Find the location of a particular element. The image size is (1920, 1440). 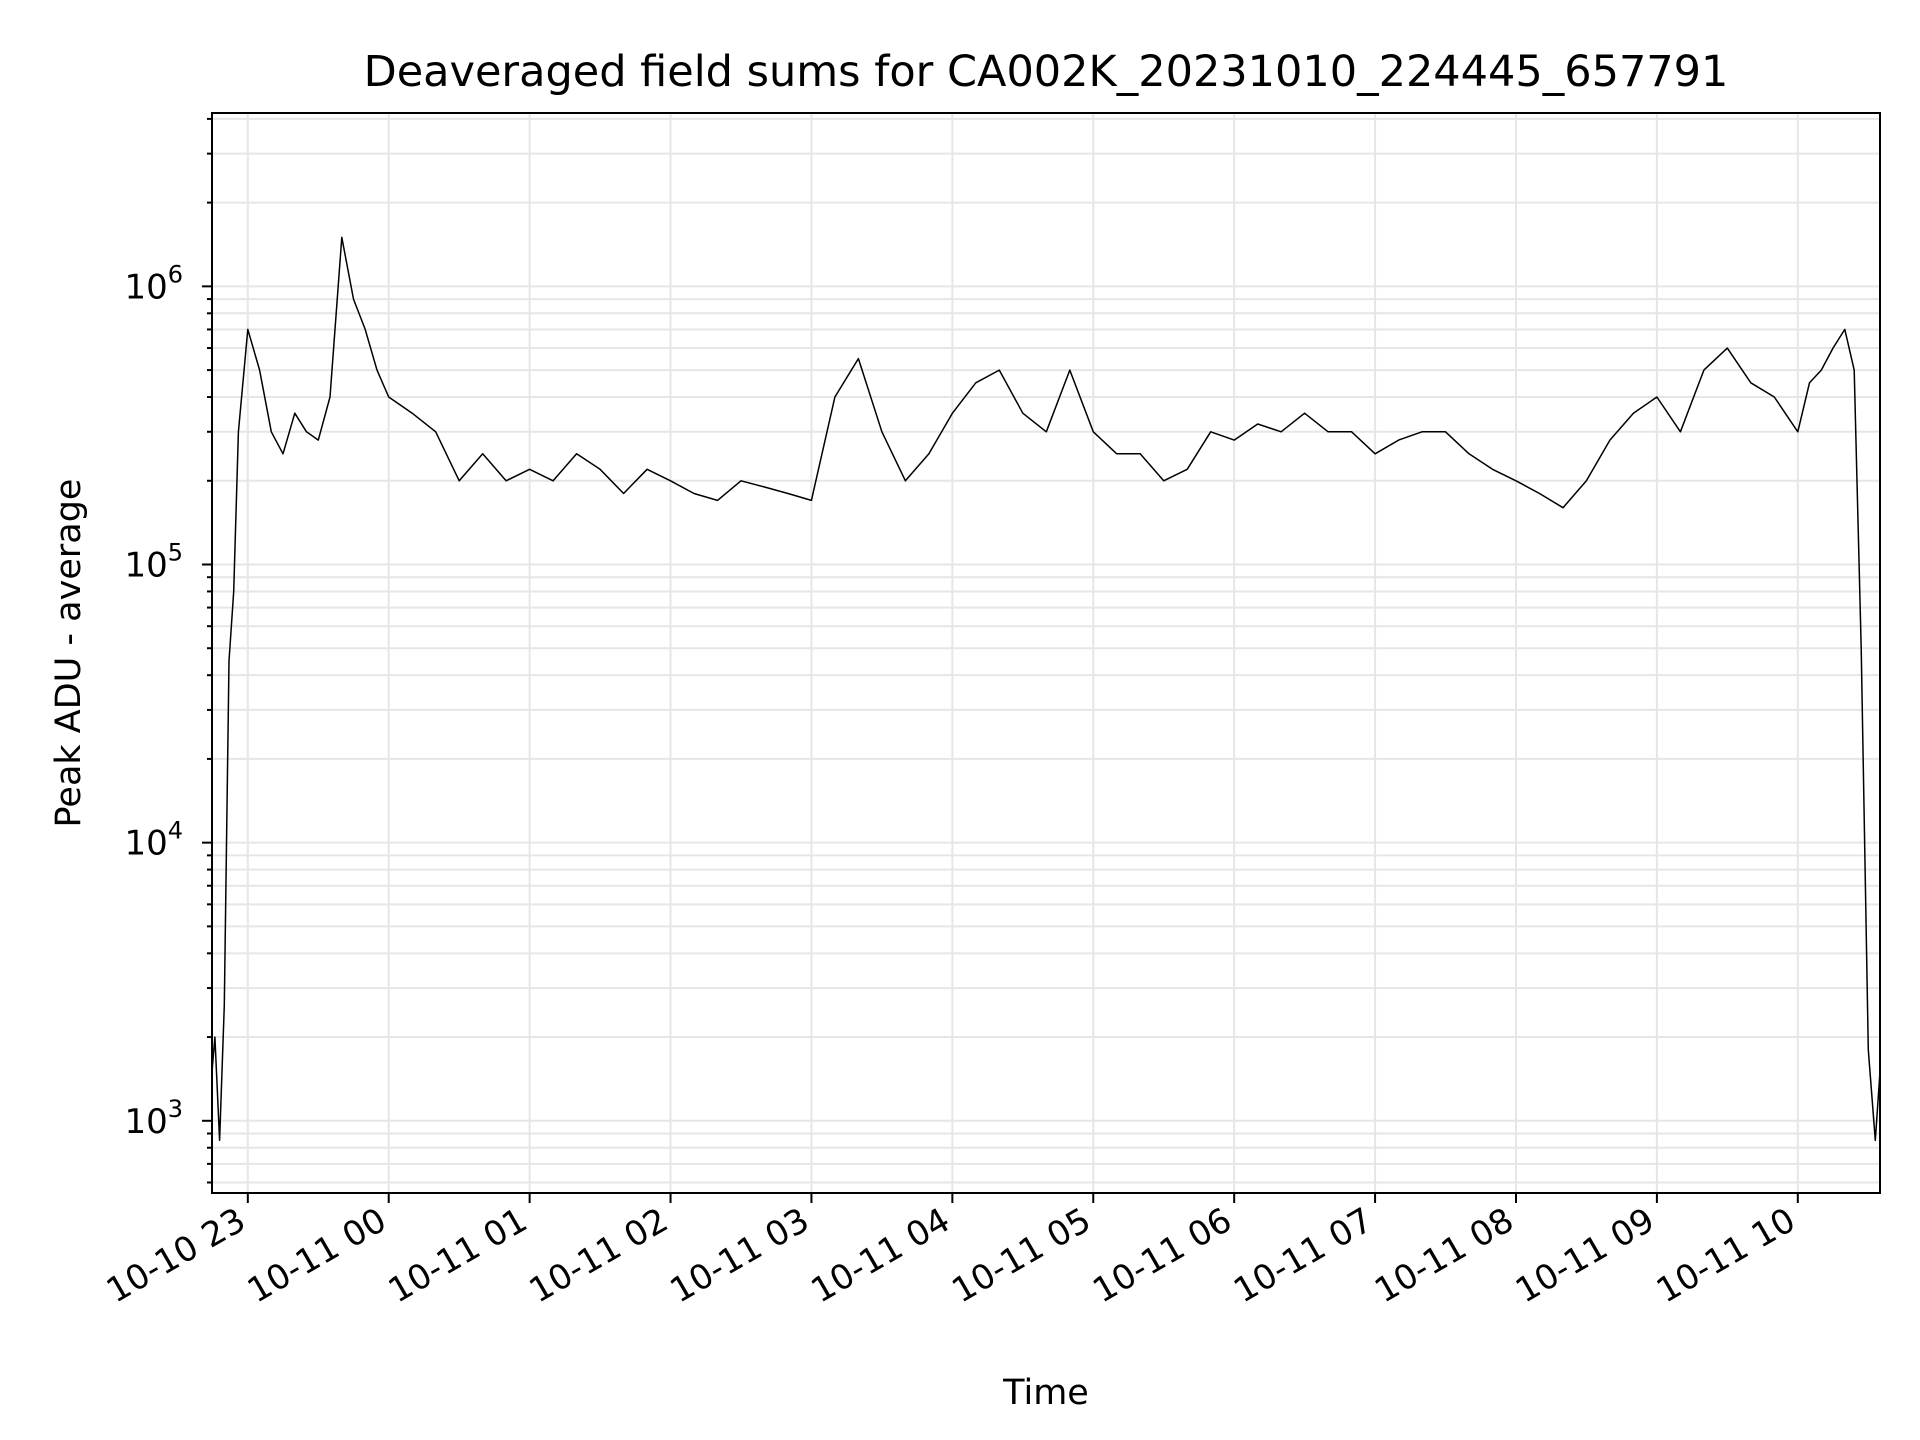

y-tick-label: 10⁵ is located at coordinates (153, 561).